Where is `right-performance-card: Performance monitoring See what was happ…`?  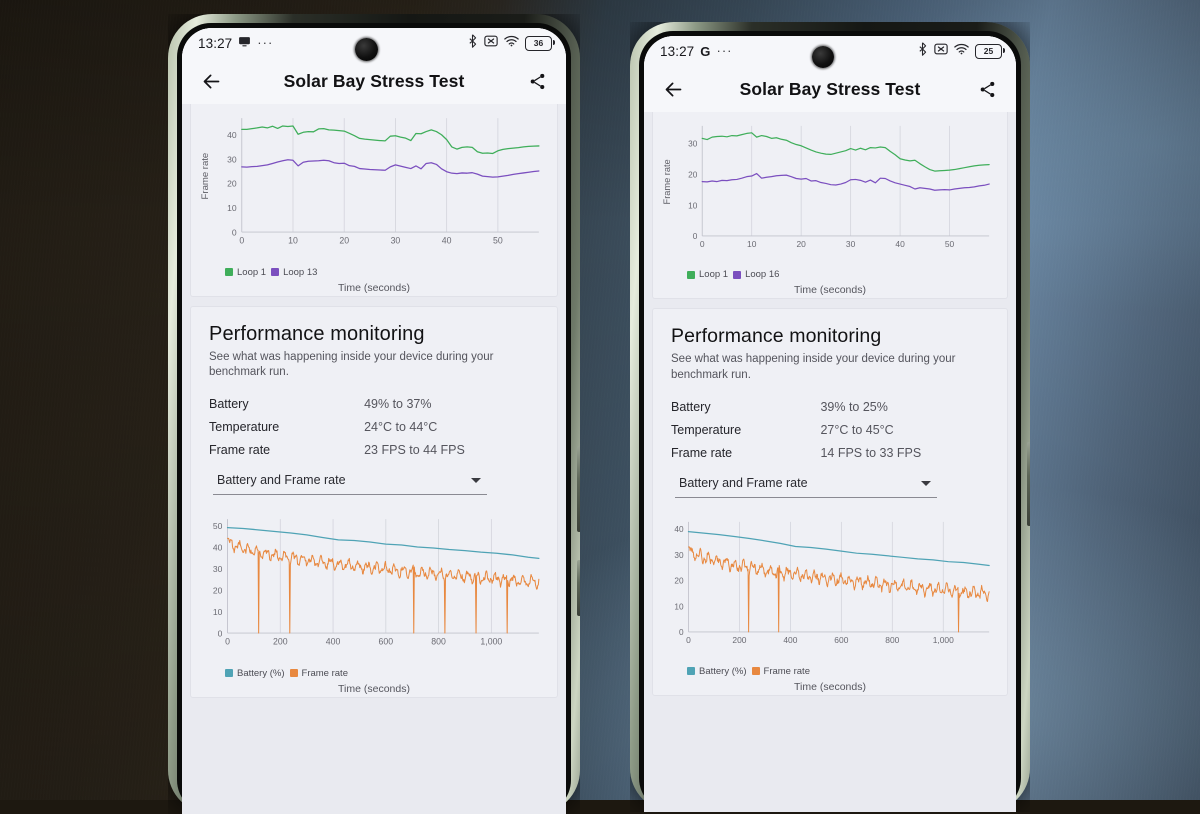
right-performance-card: Performance monitoring See what was happ… is located at coordinates (830, 502).